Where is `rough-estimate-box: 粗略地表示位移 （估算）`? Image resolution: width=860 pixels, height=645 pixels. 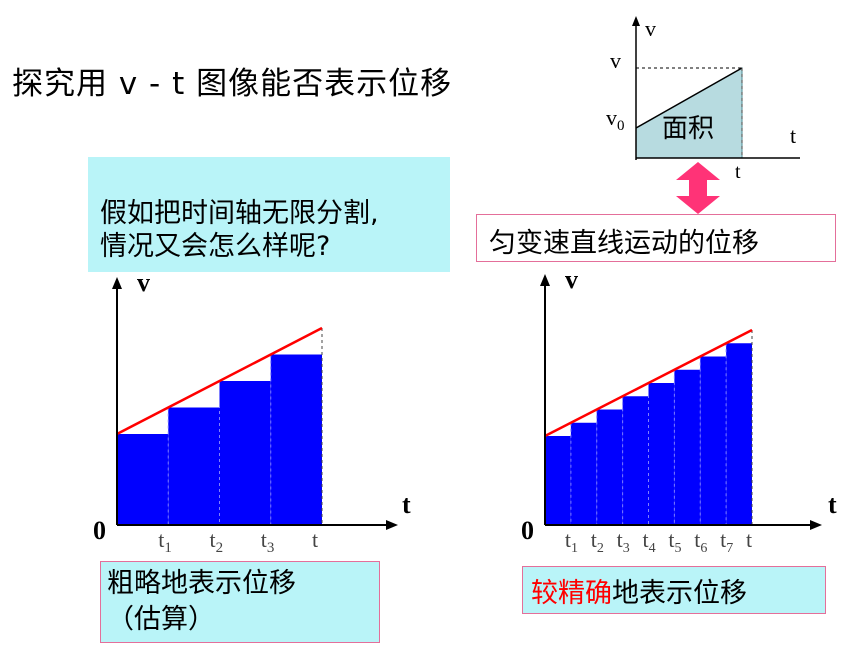
rough-estimate-box: 粗略地表示位移 （估算） is located at coordinates (240, 602).